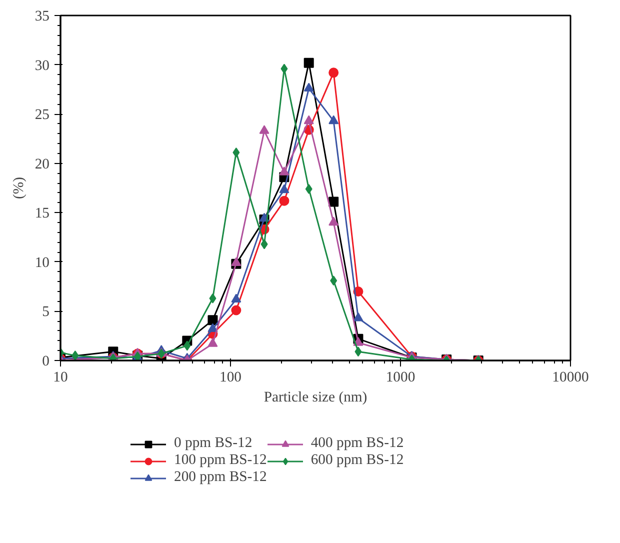  I want to click on y-tick-label: 20, so click(42, 164).